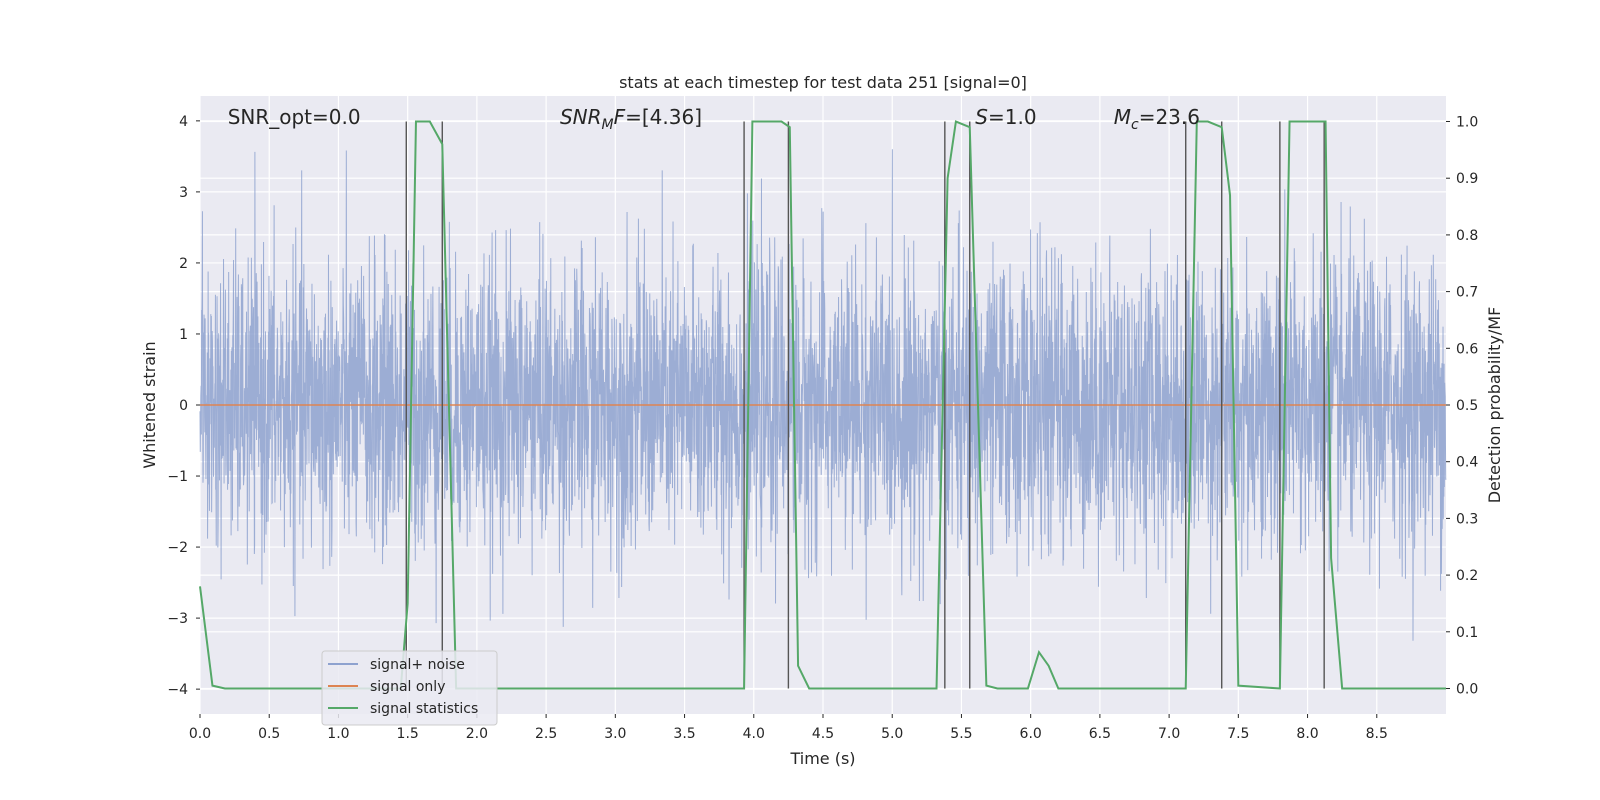 This screenshot has width=1600, height=800. I want to click on right-y-tick-label: 0.3, so click(1467, 519).